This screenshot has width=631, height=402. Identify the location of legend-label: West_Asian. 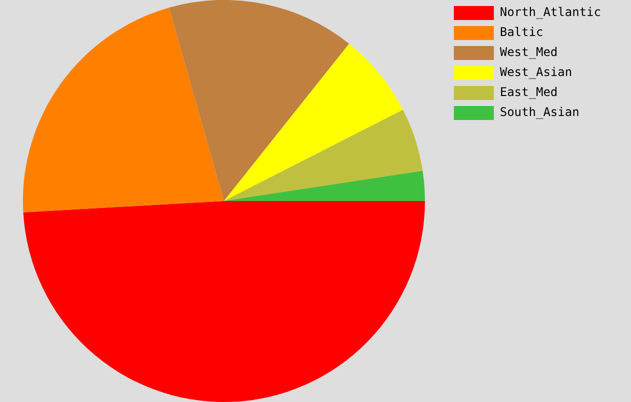
(536, 72).